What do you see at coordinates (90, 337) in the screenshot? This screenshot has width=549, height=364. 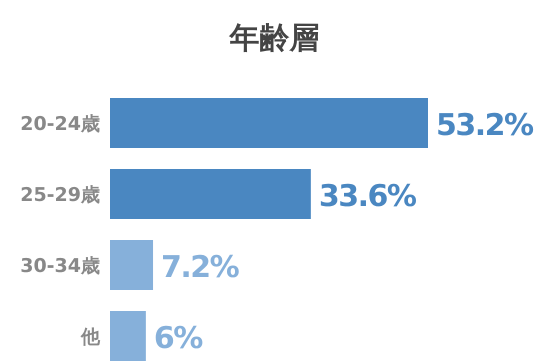 I see `y-tick-label: 他` at bounding box center [90, 337].